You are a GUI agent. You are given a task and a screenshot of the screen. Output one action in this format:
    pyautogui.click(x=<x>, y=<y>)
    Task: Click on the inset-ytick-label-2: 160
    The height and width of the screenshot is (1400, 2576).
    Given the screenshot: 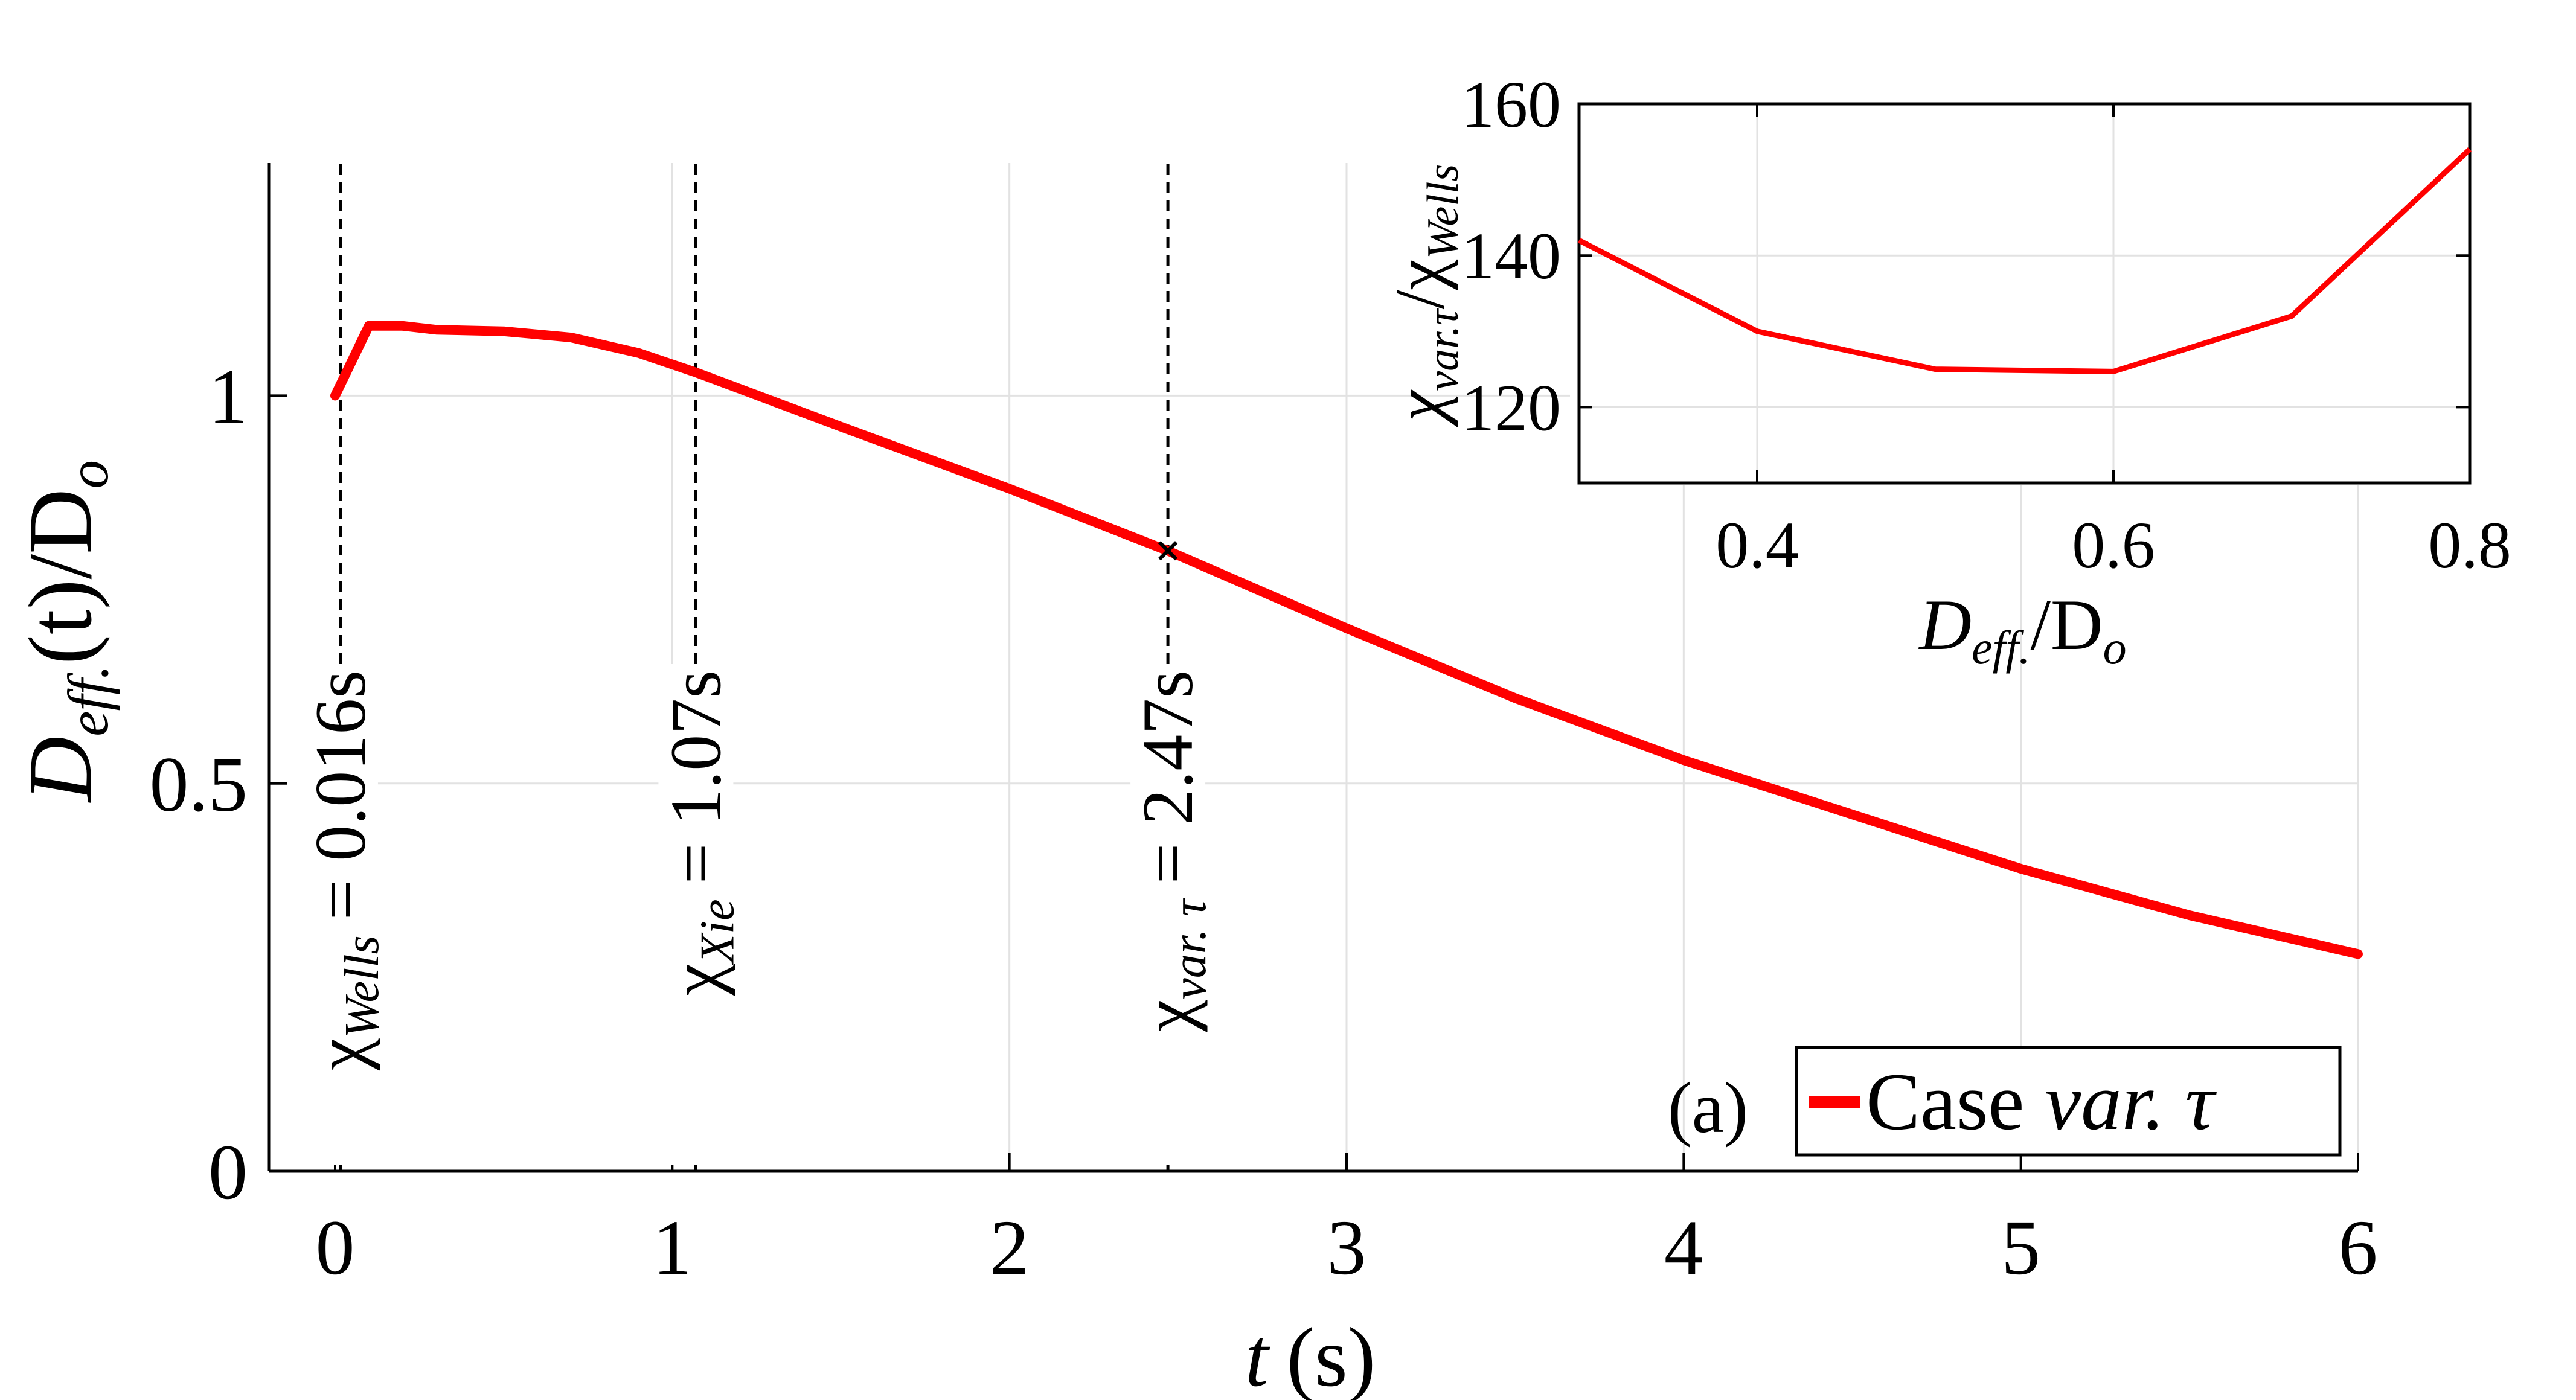 What is the action you would take?
    pyautogui.click(x=1511, y=104)
    